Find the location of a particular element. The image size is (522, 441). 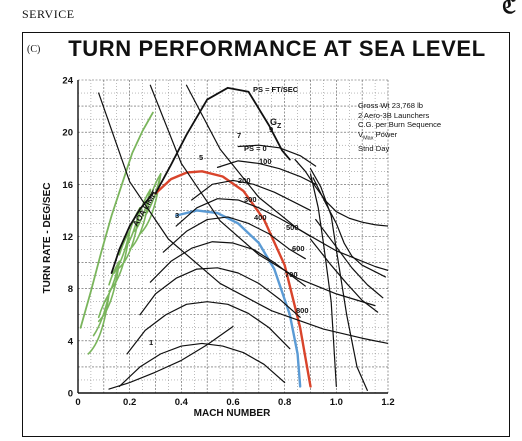

ps-label-0: PS = 0 is located at coordinates (255, 148).